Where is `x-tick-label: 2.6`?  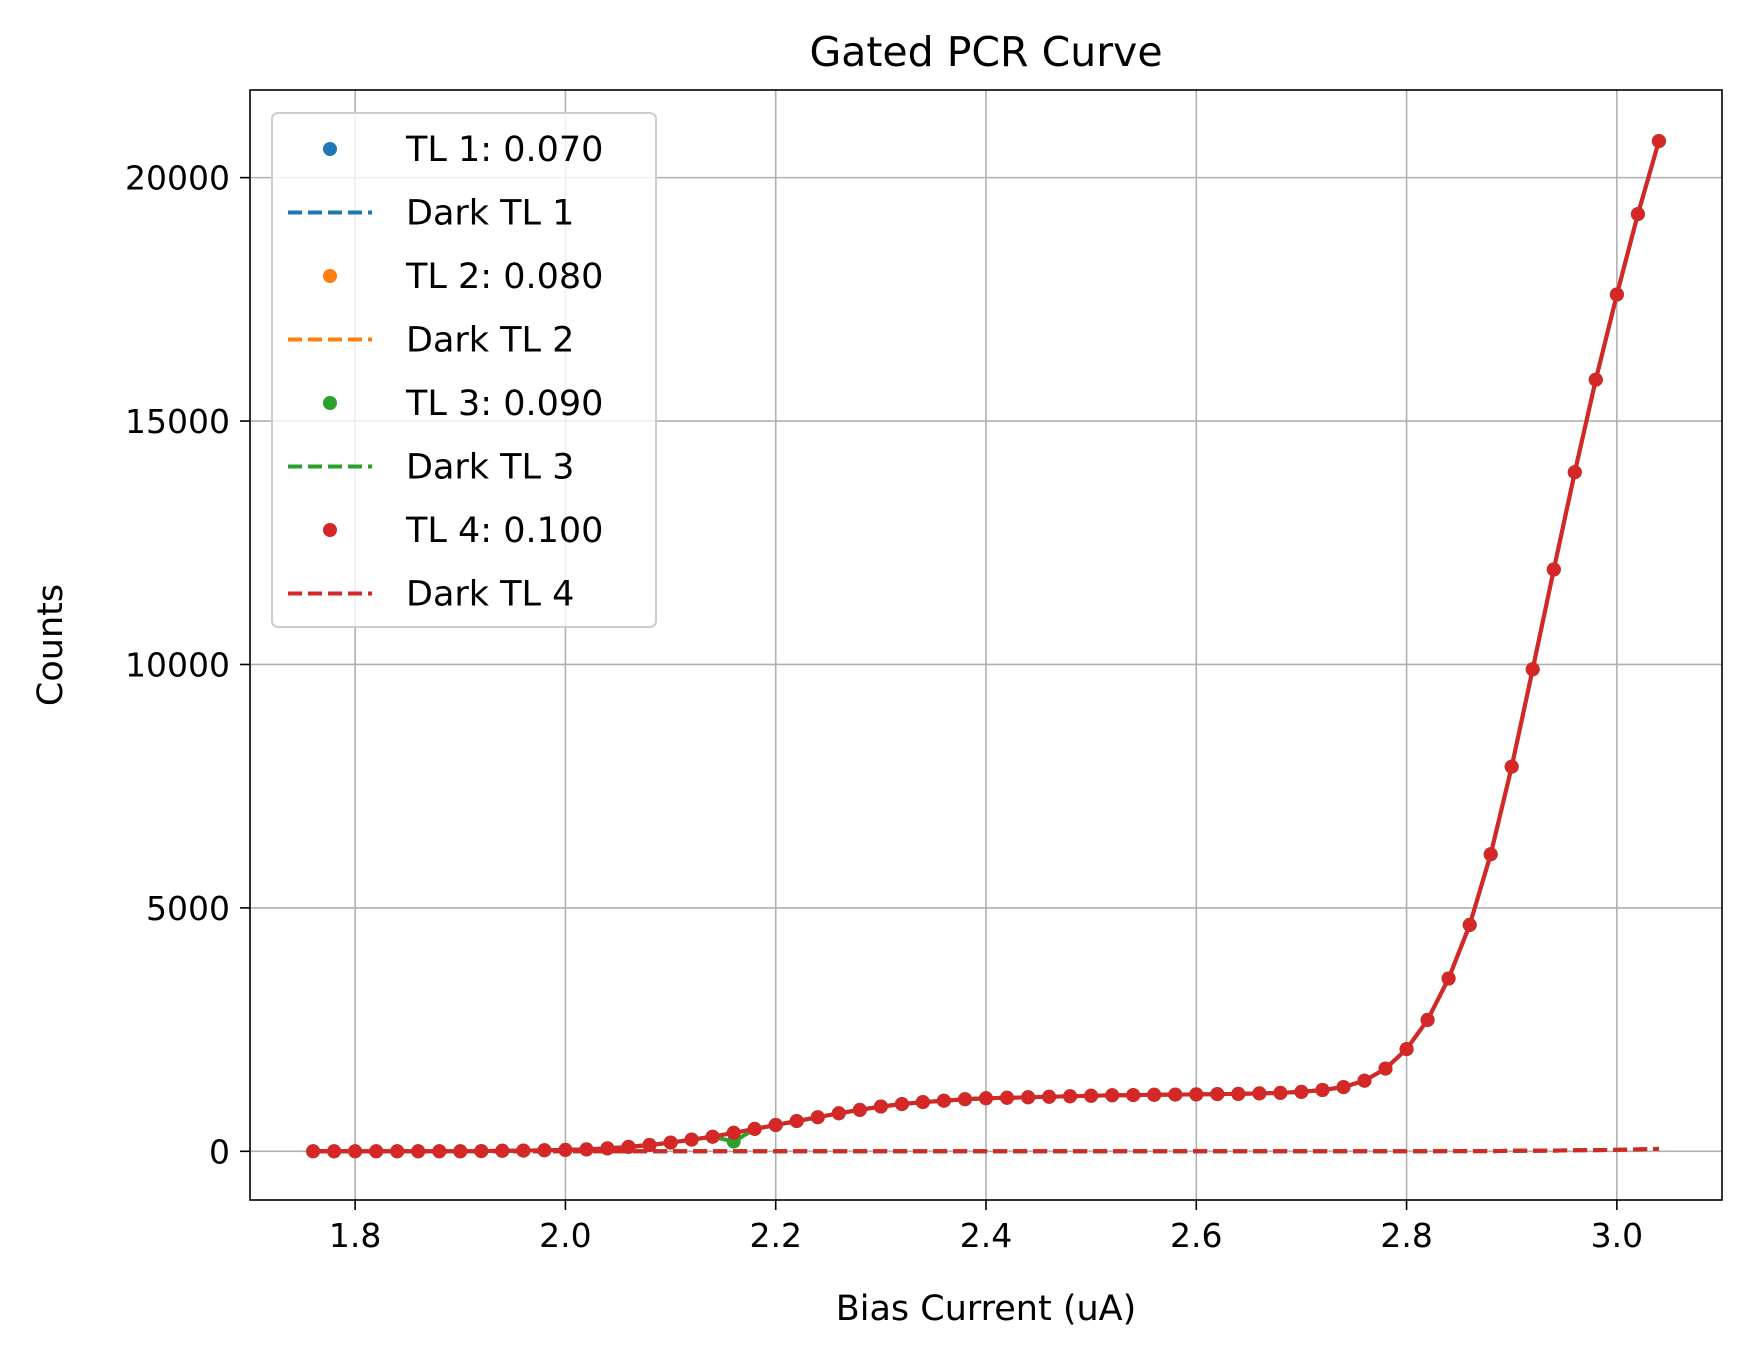
x-tick-label: 2.6 is located at coordinates (1196, 1235).